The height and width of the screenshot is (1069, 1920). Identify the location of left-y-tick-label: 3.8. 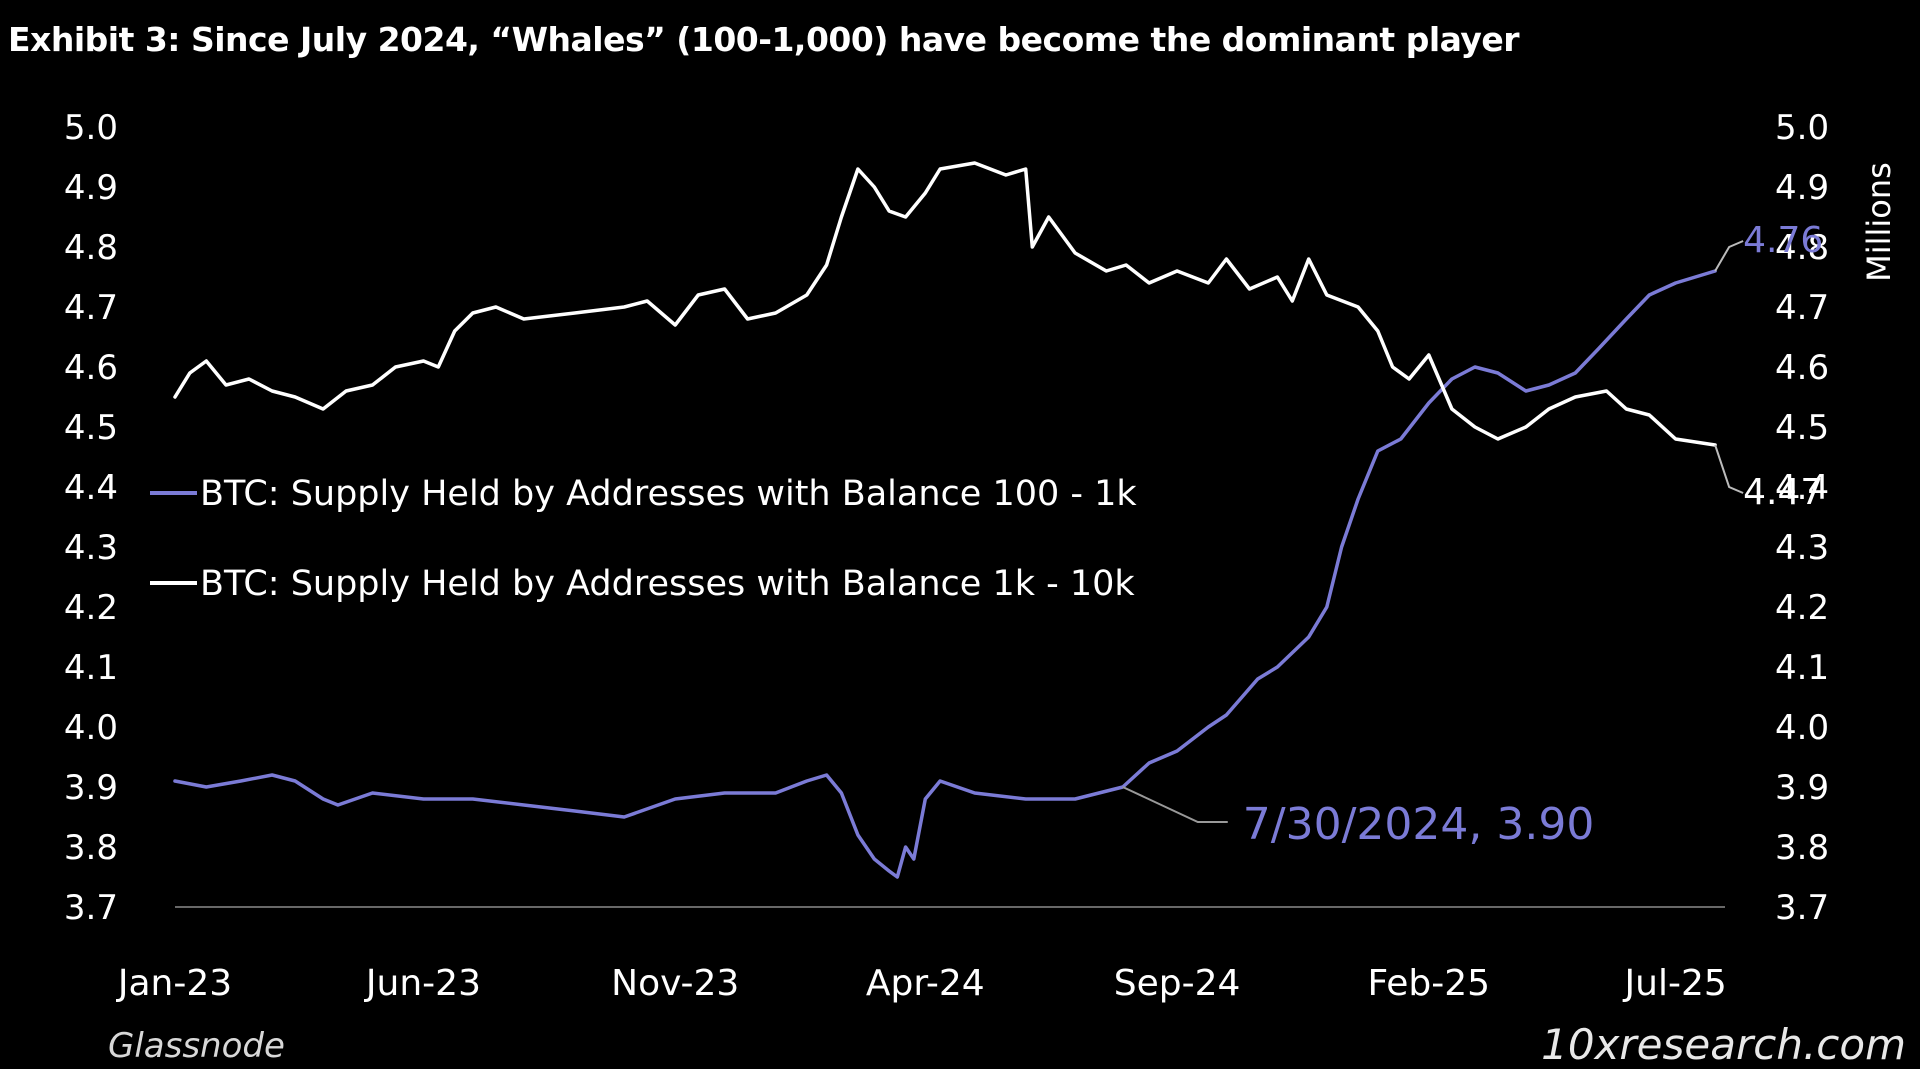
(91, 848).